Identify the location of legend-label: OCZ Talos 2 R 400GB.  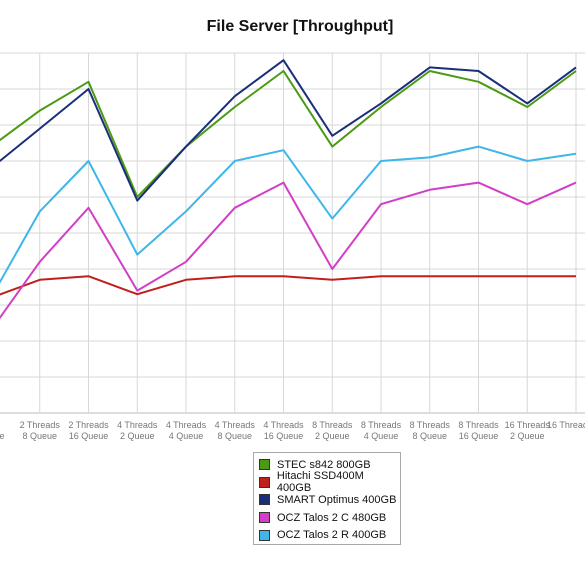
(332, 535).